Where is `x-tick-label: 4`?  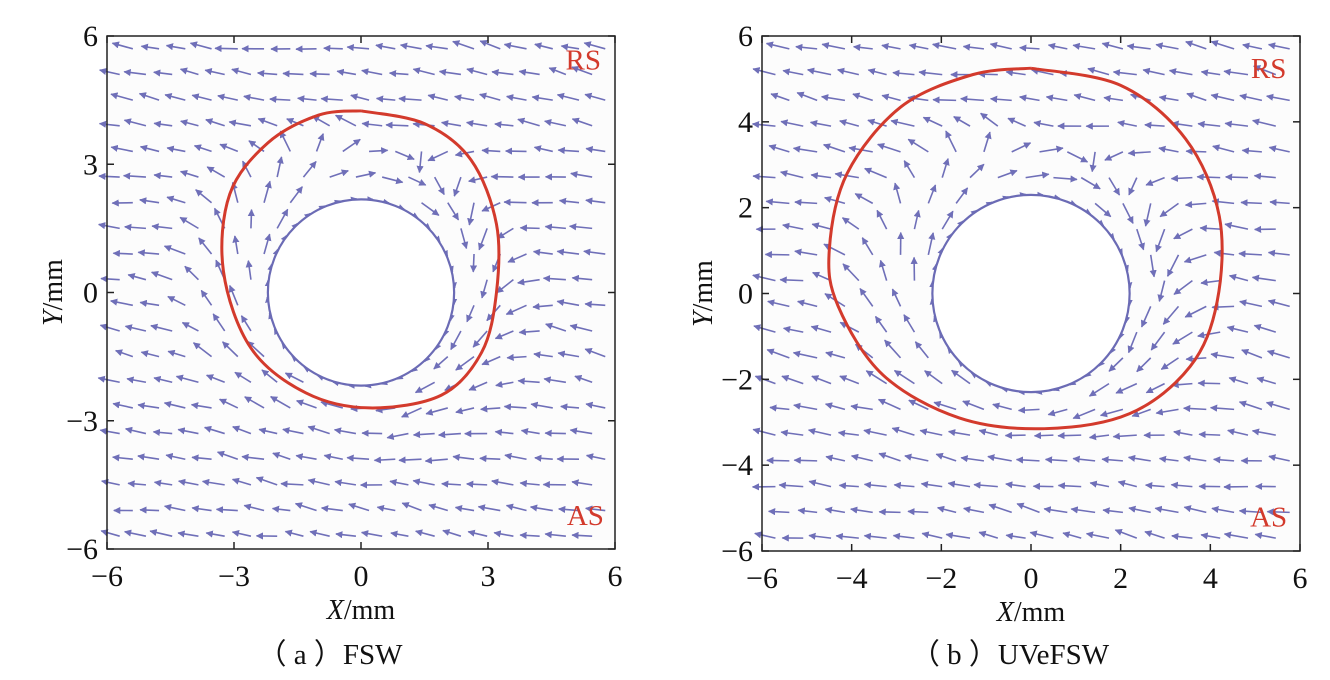 x-tick-label: 4 is located at coordinates (1210, 578).